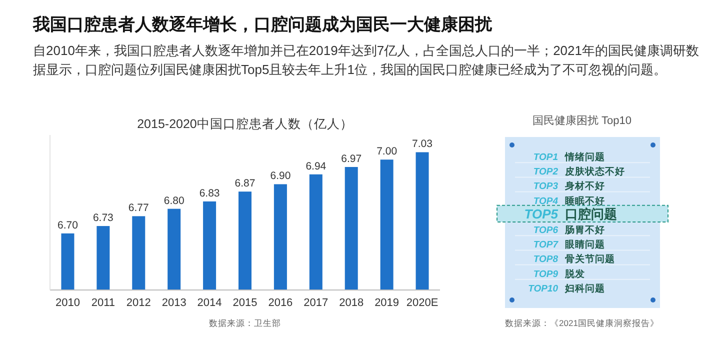 The height and width of the screenshot is (337, 720). I want to click on x-tick-label: 2013, so click(174, 303).